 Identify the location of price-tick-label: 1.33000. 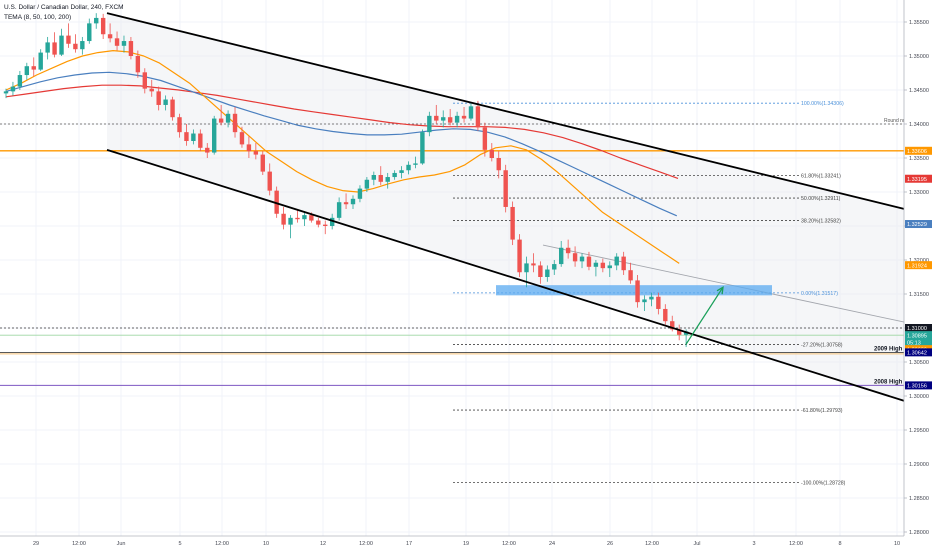
(919, 193).